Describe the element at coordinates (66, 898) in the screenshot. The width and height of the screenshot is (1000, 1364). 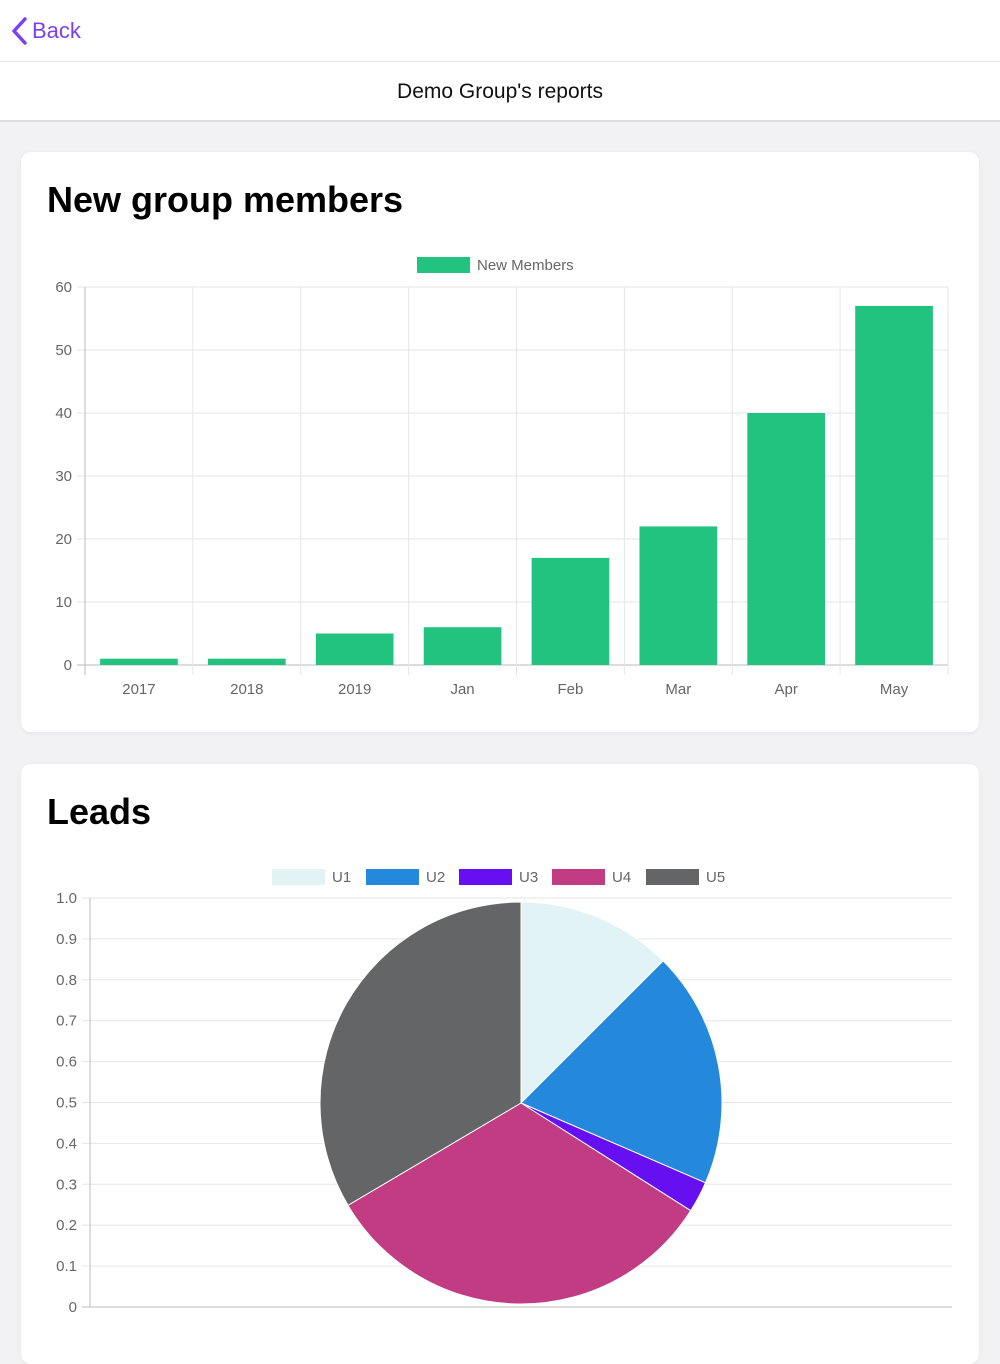
I see `pie-y-tick-label: 1.0` at that location.